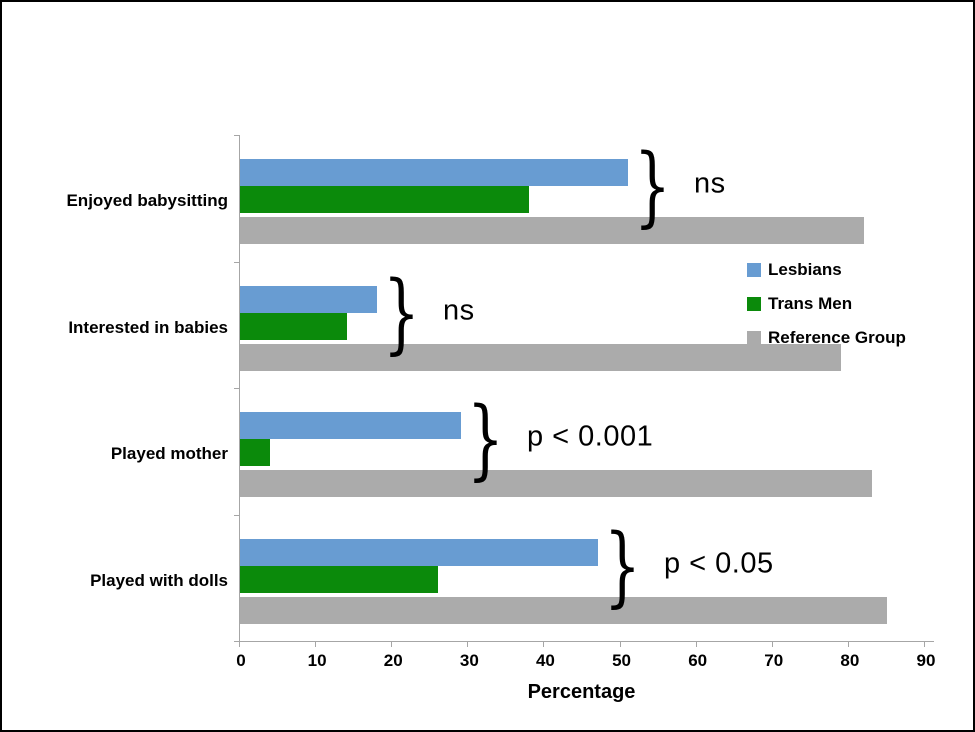  I want to click on category-label: Interested in babies, so click(148, 327).